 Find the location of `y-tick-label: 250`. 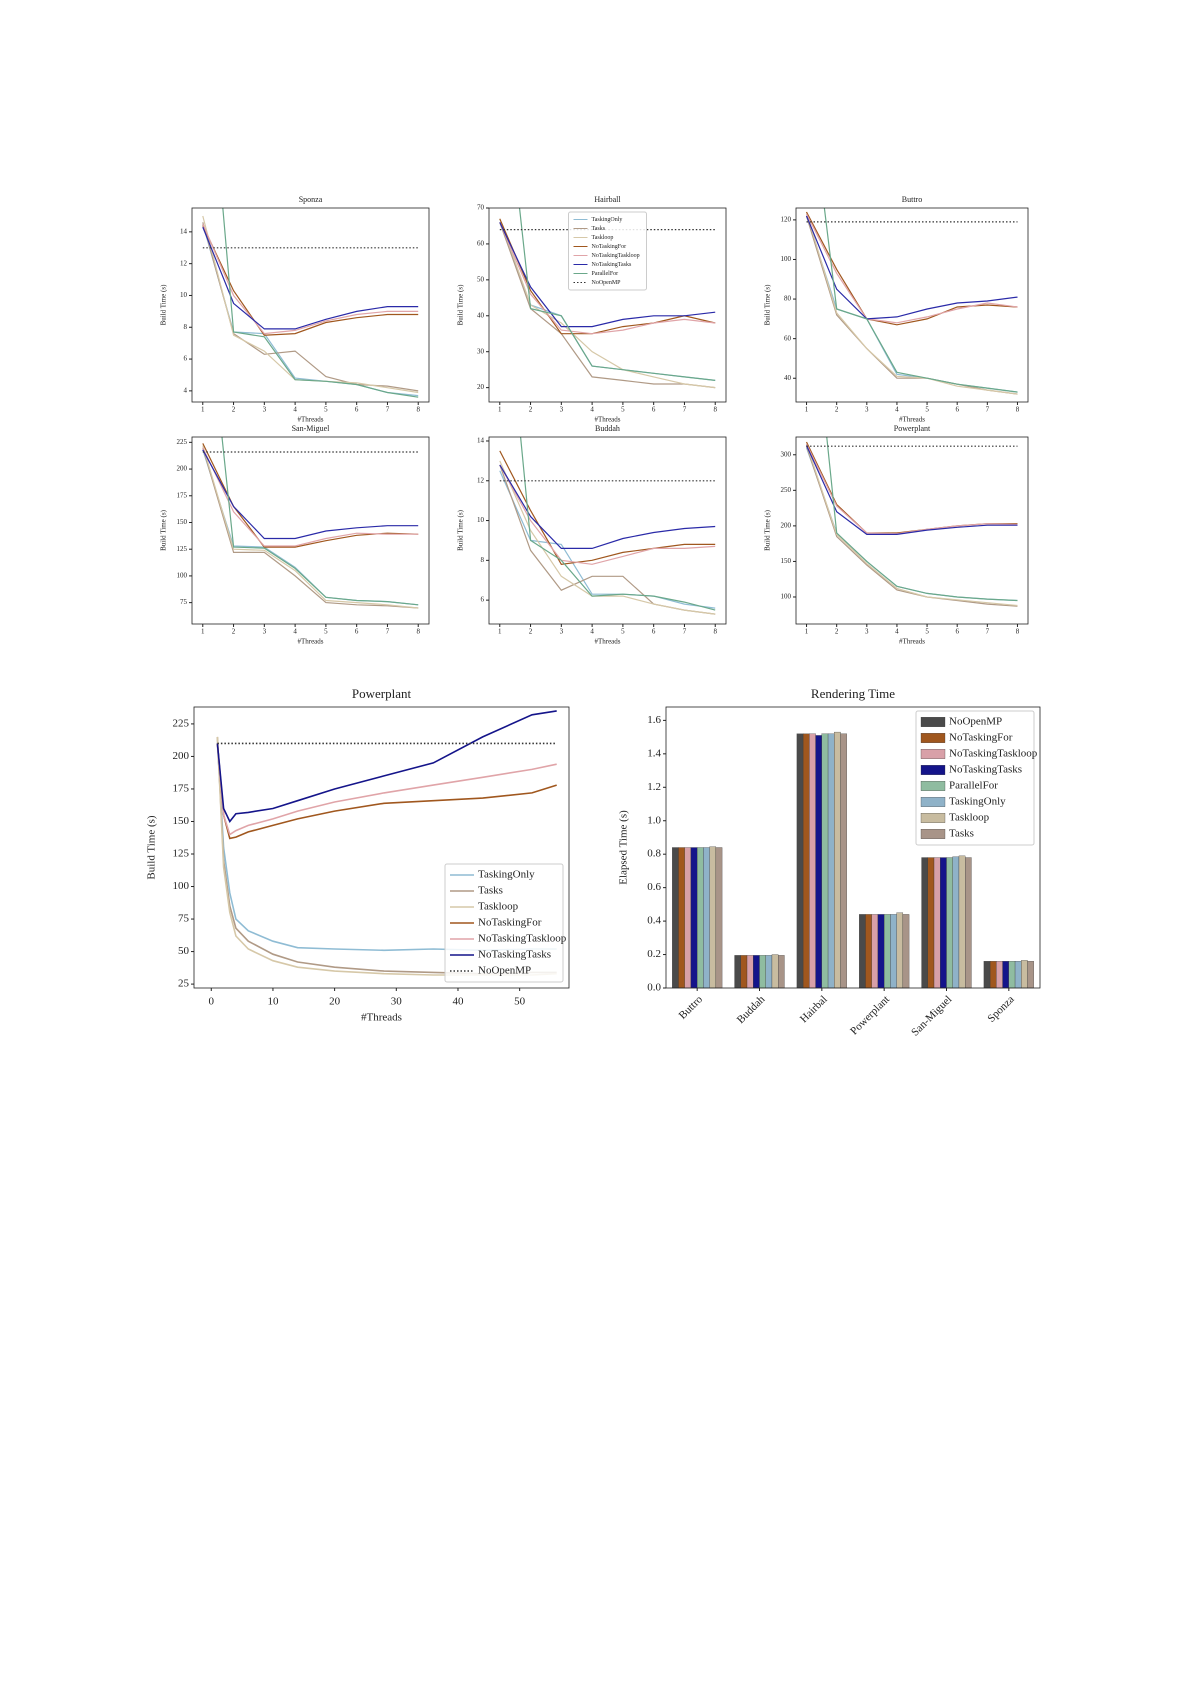

y-tick-label: 250 is located at coordinates (786, 490).